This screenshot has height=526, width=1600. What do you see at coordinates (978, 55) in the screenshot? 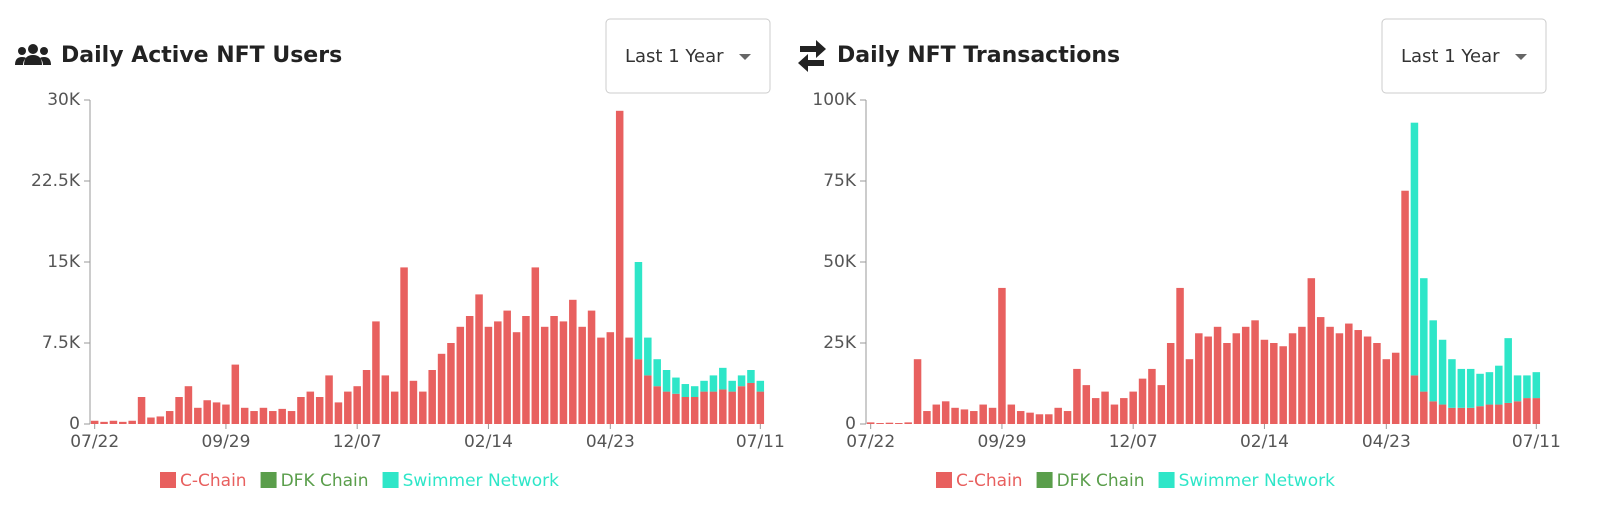
I see `chart-title: Daily NFT Transactions` at bounding box center [978, 55].